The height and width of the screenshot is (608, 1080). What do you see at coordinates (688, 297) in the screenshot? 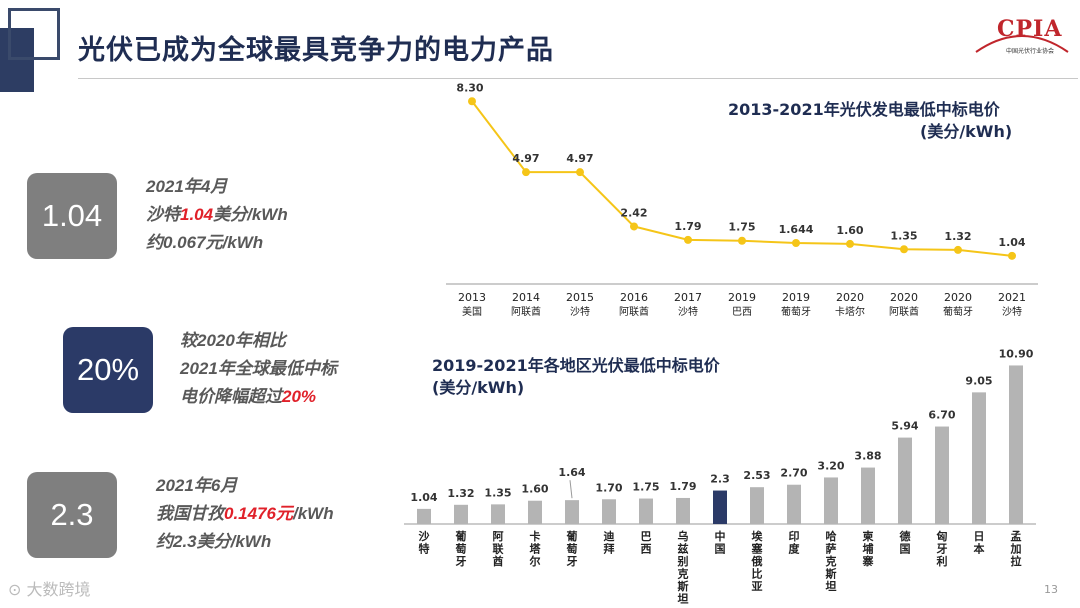
I see `line-x-tick-year: 2017` at bounding box center [688, 297].